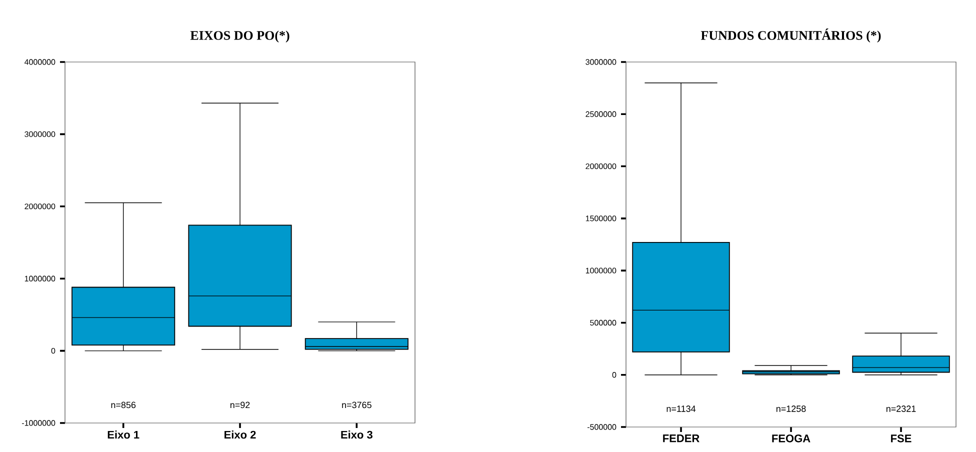 Image resolution: width=976 pixels, height=452 pixels. Describe the element at coordinates (681, 409) in the screenshot. I see `annotation: n=1134` at that location.